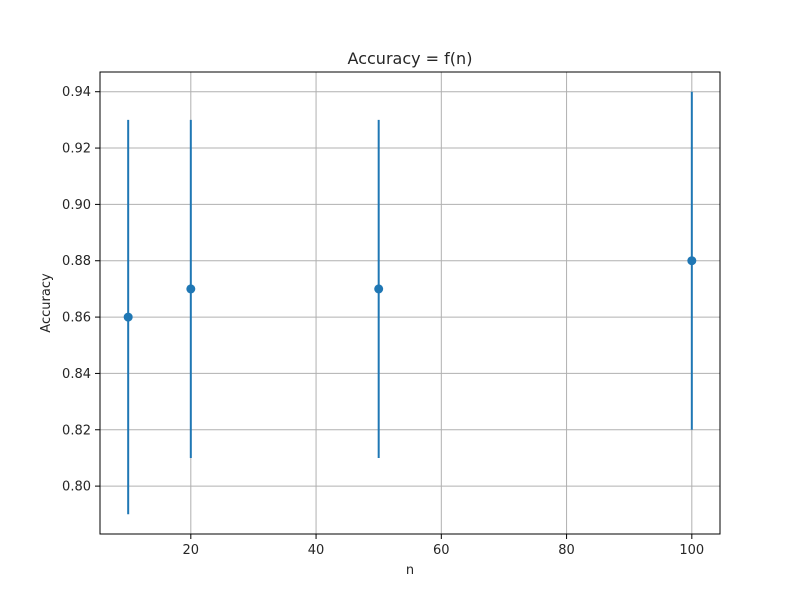 Image resolution: width=800 pixels, height=600 pixels. What do you see at coordinates (76, 430) in the screenshot?
I see `y-tick-label: 0.82` at bounding box center [76, 430].